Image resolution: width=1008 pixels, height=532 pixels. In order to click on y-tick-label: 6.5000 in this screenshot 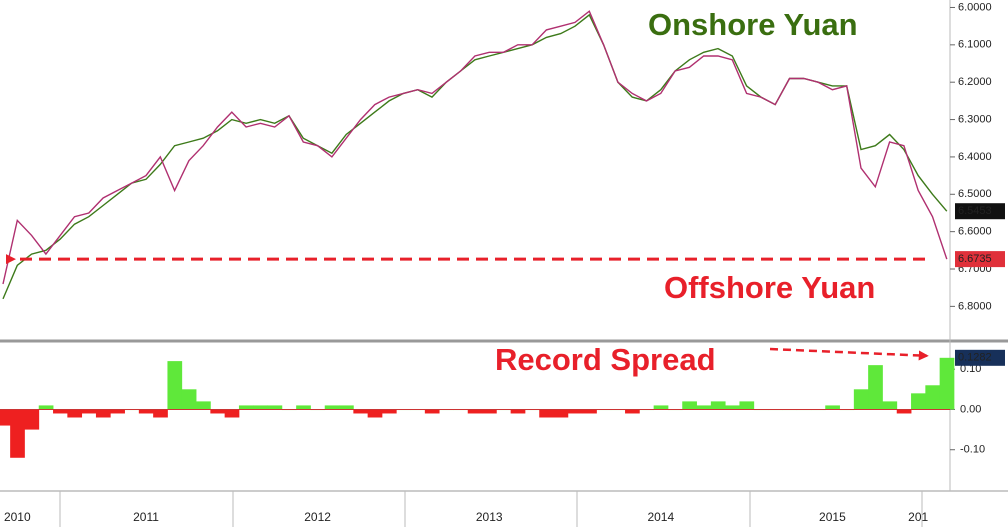, I will do `click(975, 194)`.